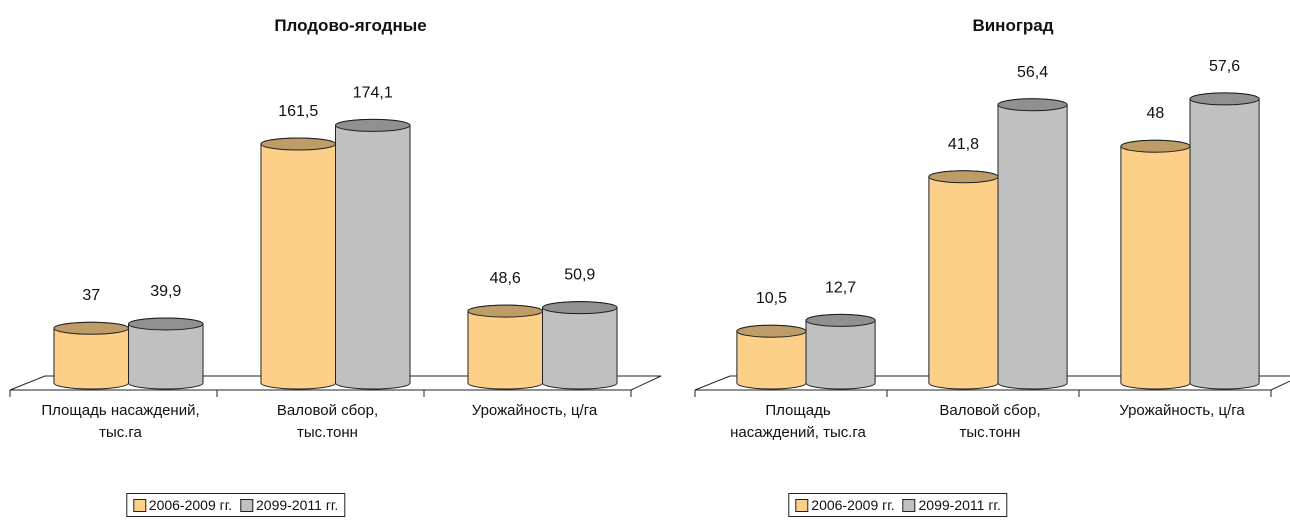 The height and width of the screenshot is (525, 1290). I want to click on data-label: 41,8, so click(963, 144).